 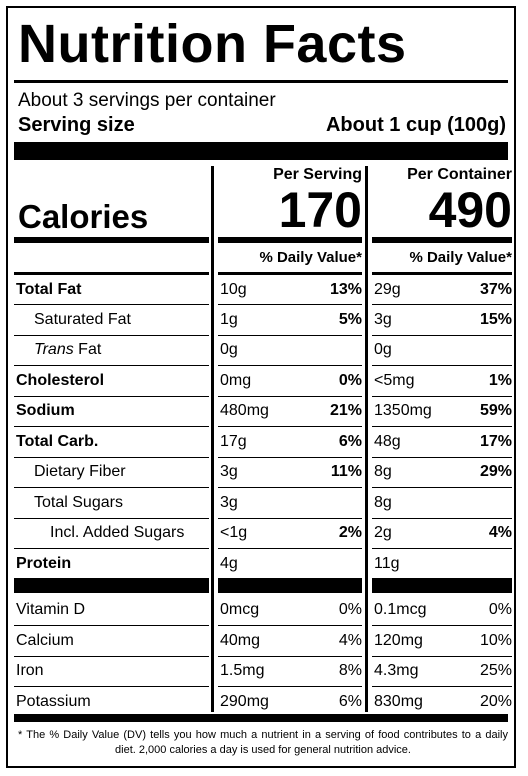 What do you see at coordinates (80, 471) in the screenshot?
I see `nutrient-label-dietary-fiber: Dietary Fiber` at bounding box center [80, 471].